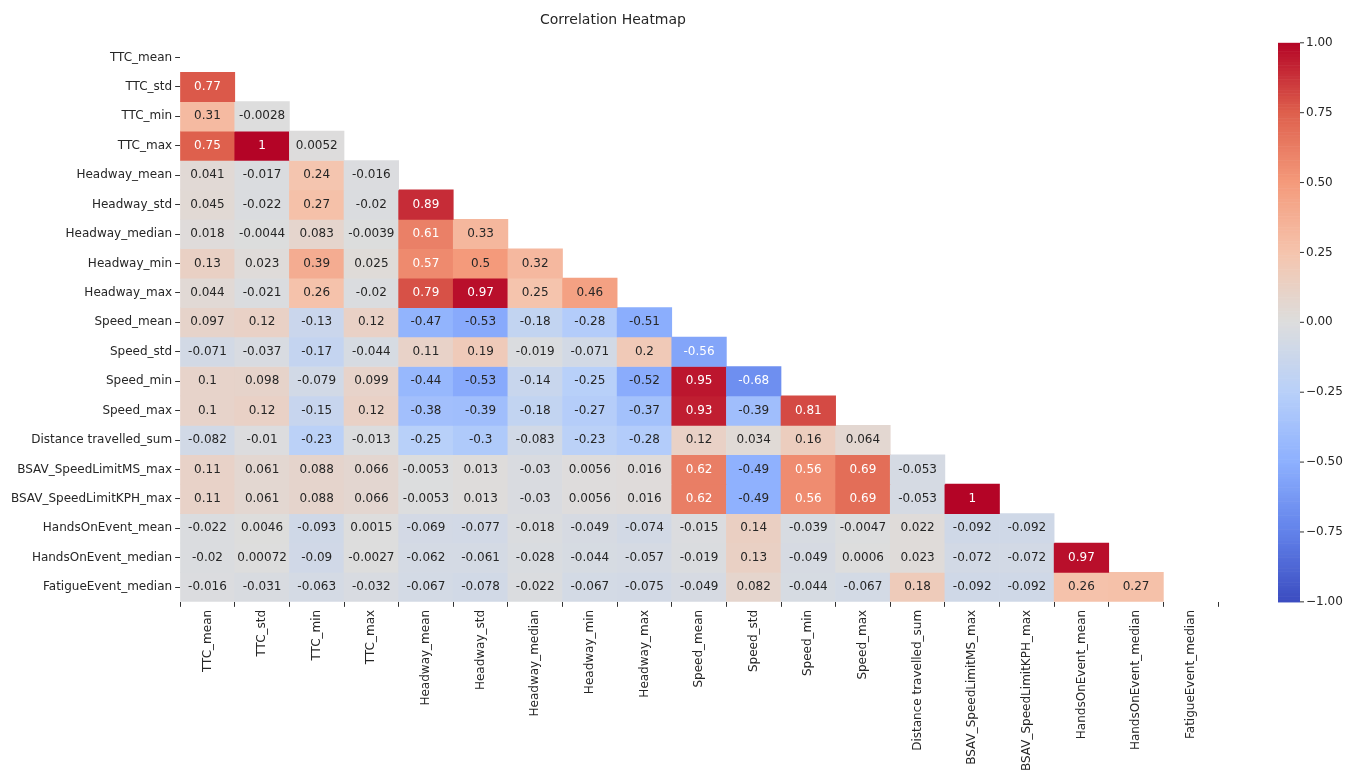 The image size is (1359, 782). I want to click on data-label: -0.078, so click(480, 586).